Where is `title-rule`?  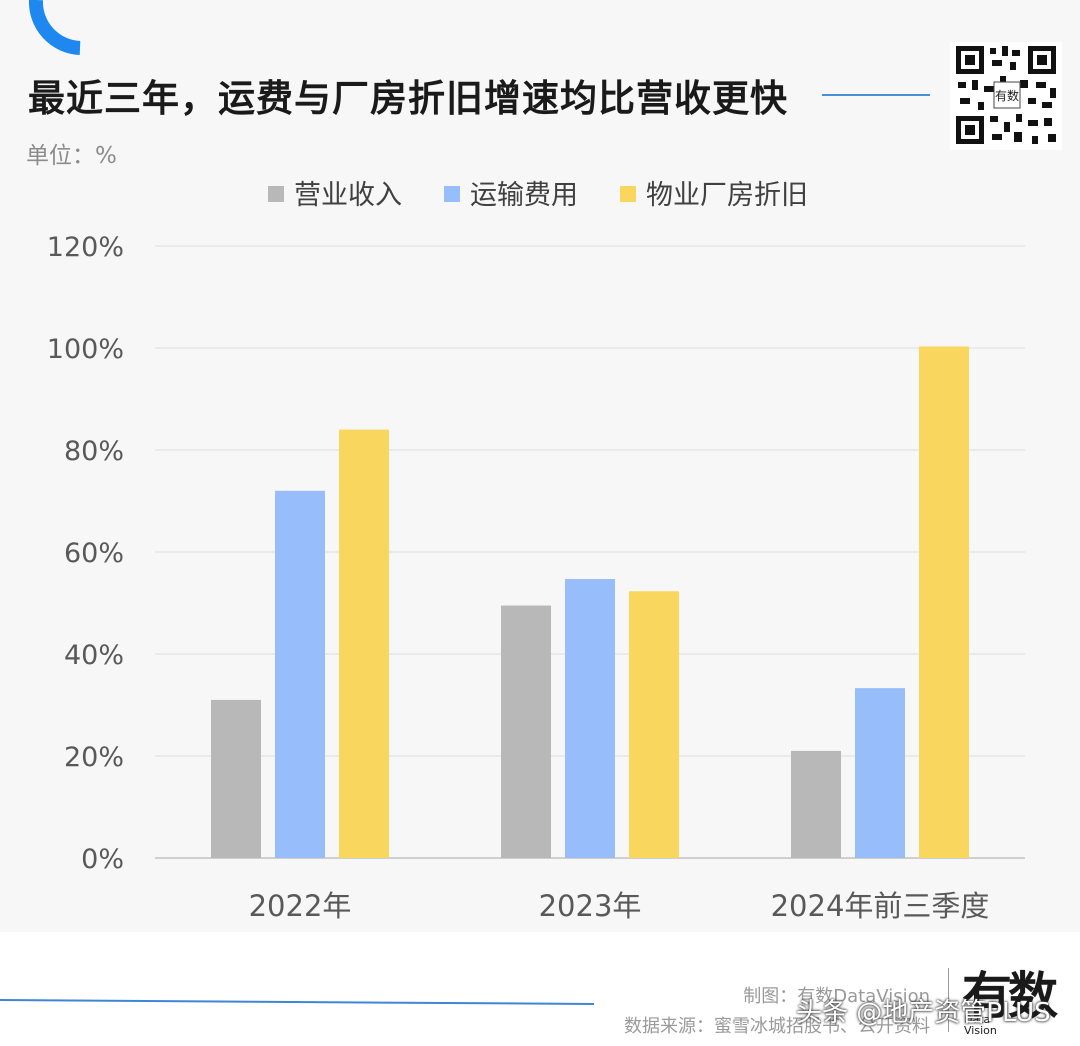 title-rule is located at coordinates (876, 95).